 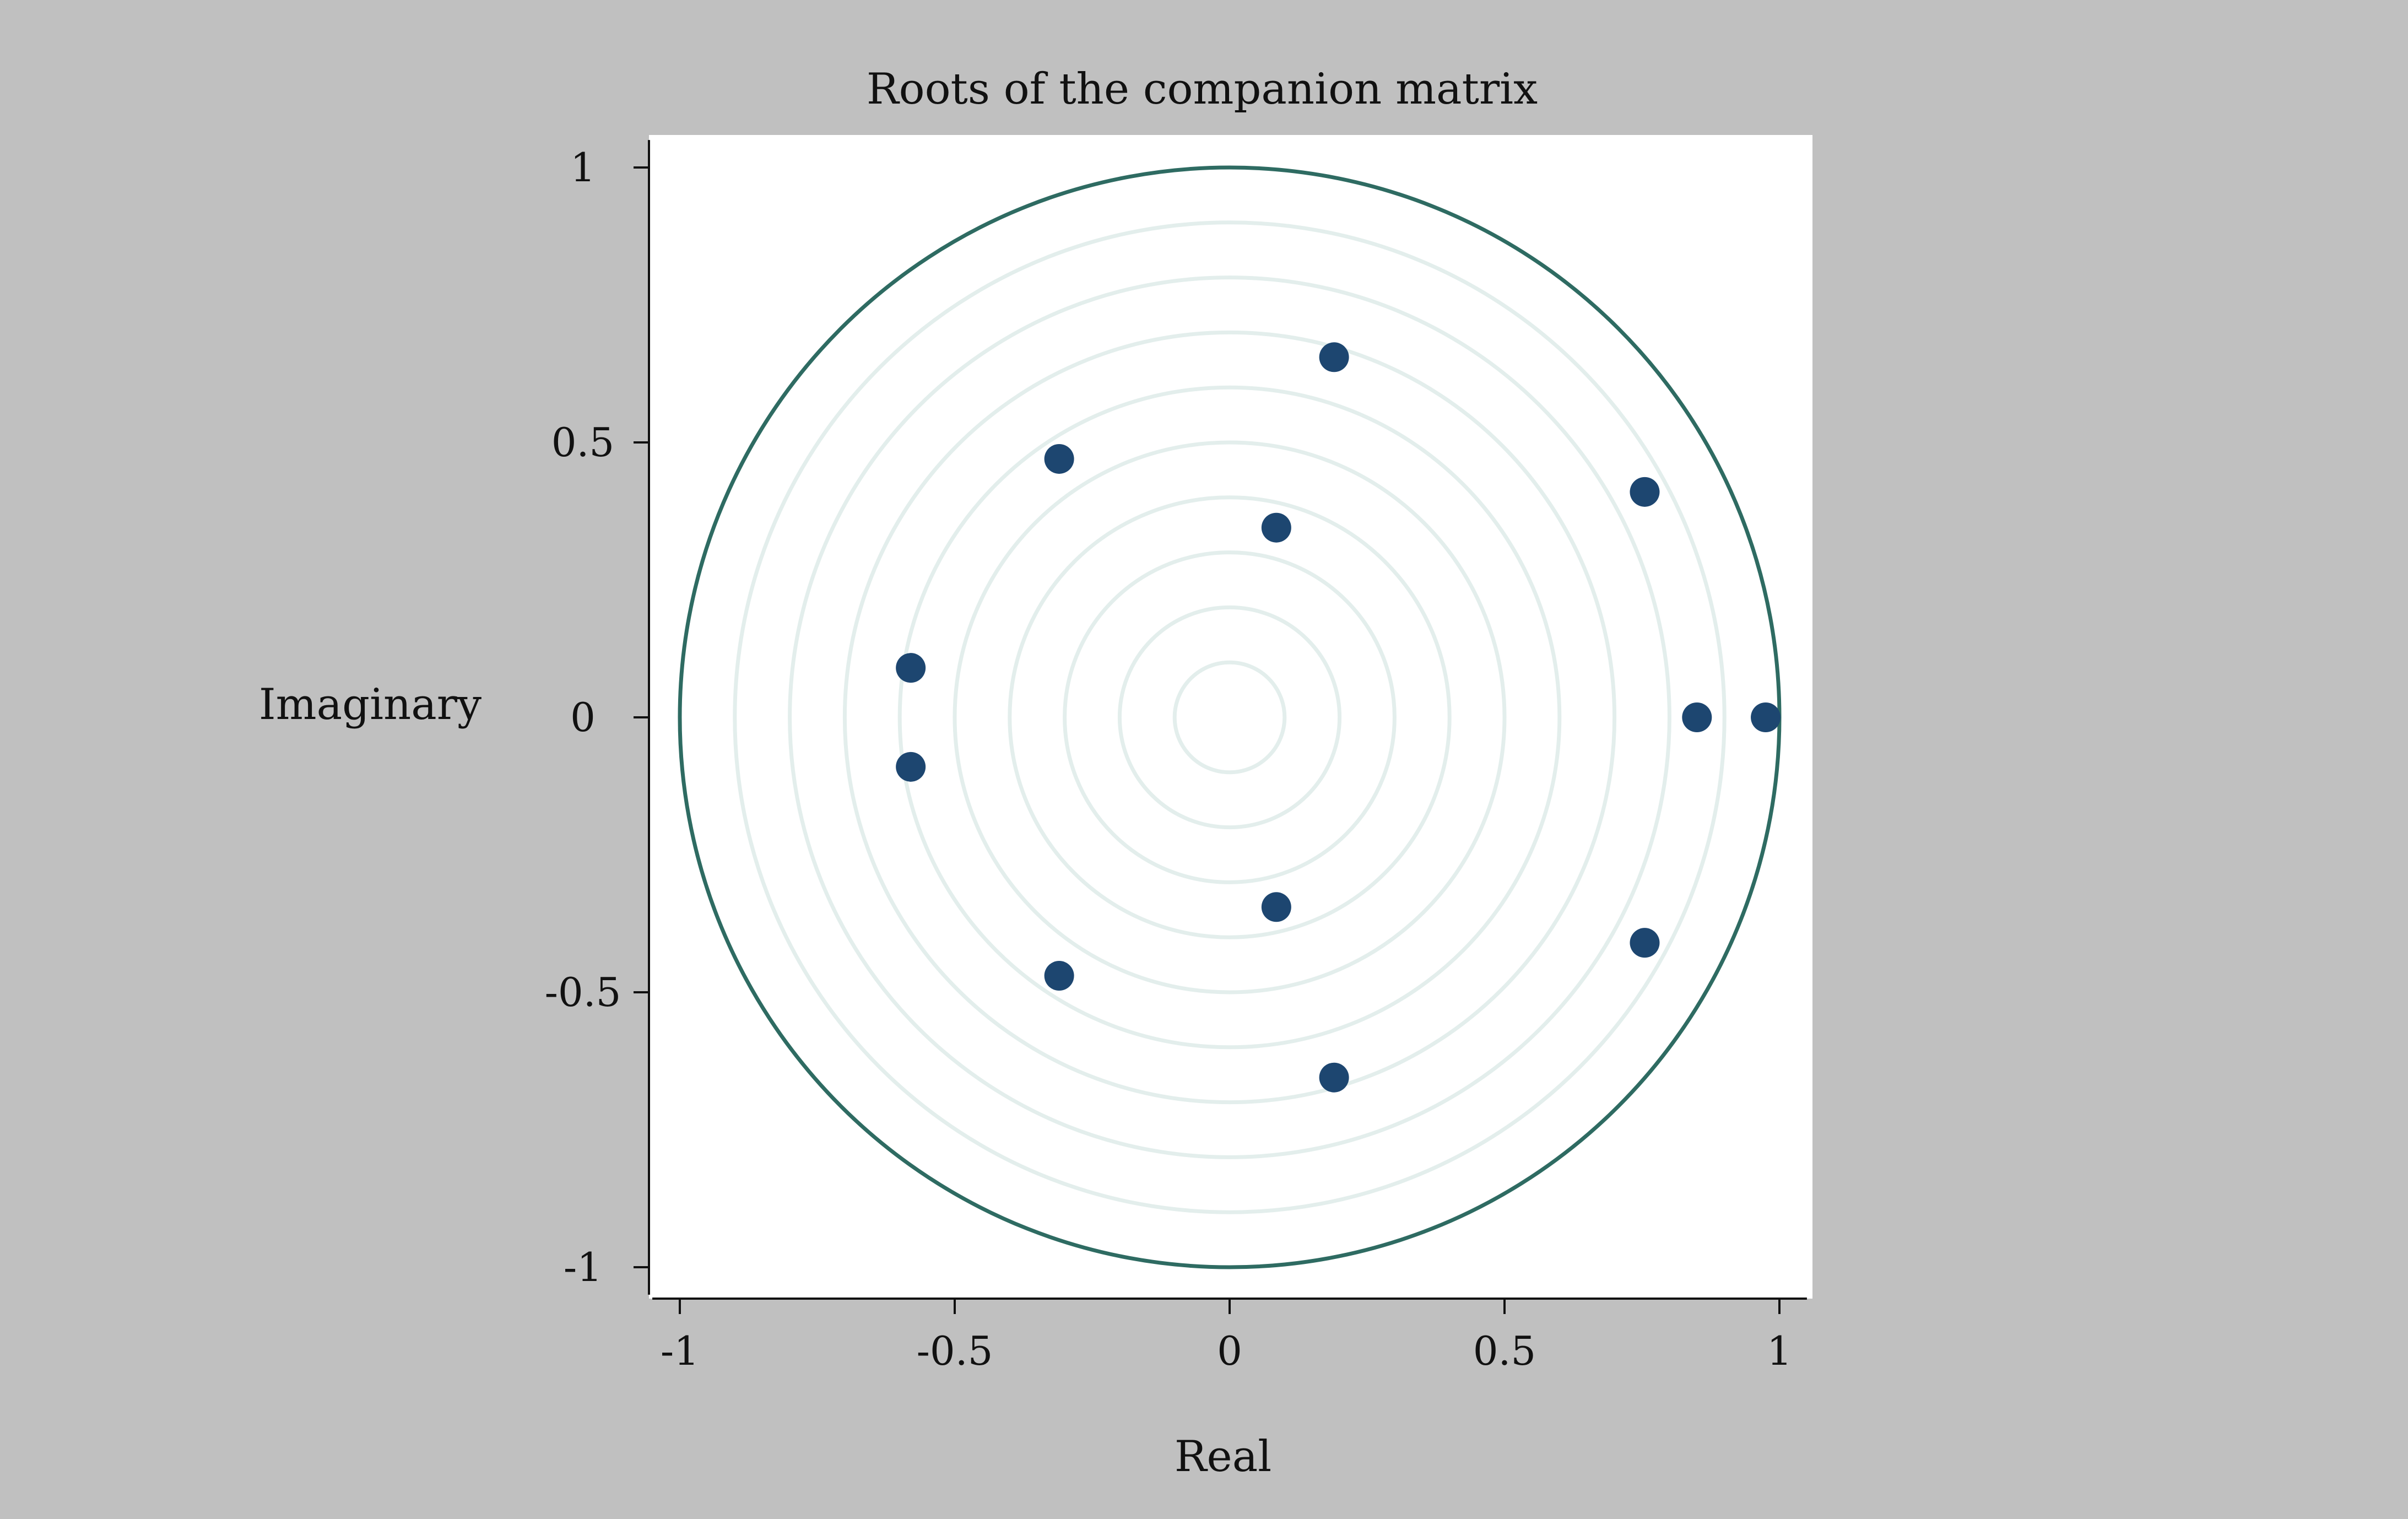 I want to click on y-axis-ticks: -1 -0.5 0 0.5 1, so click(x=597, y=717).